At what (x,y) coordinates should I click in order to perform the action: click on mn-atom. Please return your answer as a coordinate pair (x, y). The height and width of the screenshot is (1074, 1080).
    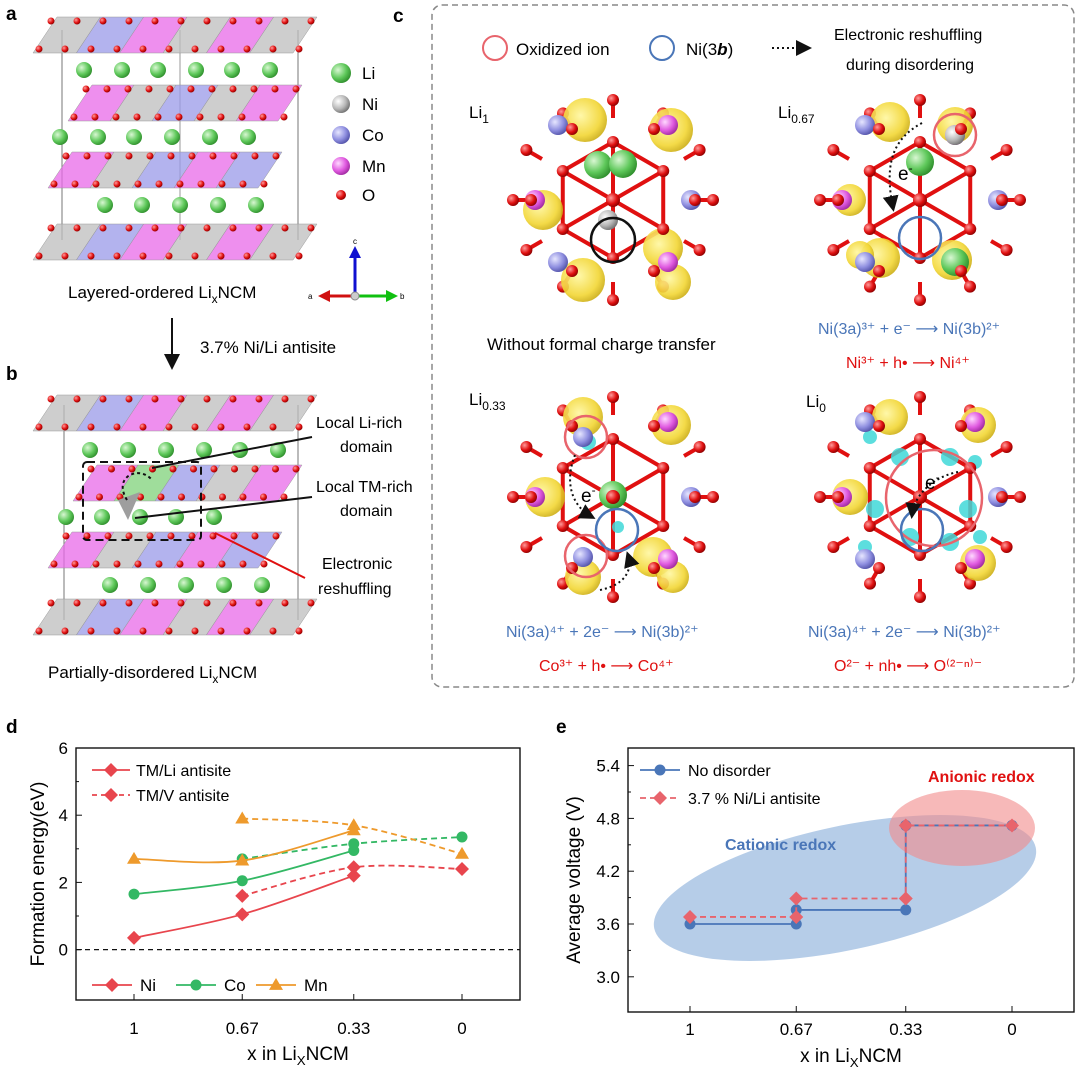
    Looking at the image, I should click on (668, 559).